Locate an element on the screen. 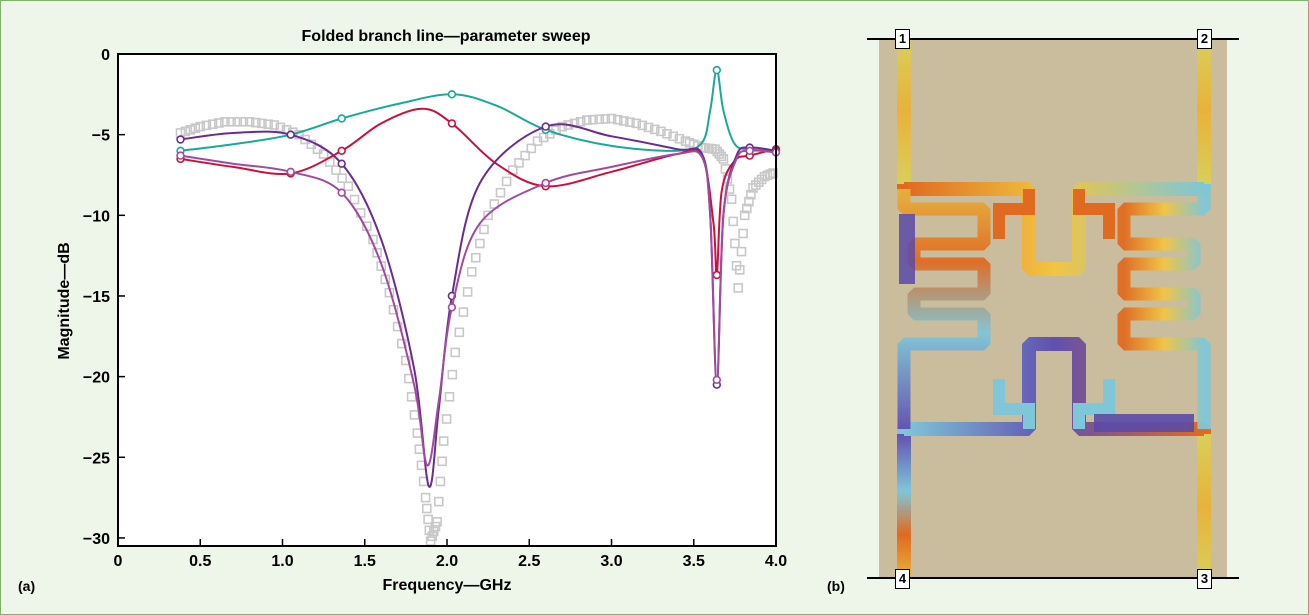 Image resolution: width=1309 pixels, height=615 pixels. chart-title: Folded branch line—parameter sweep is located at coordinates (446, 36).